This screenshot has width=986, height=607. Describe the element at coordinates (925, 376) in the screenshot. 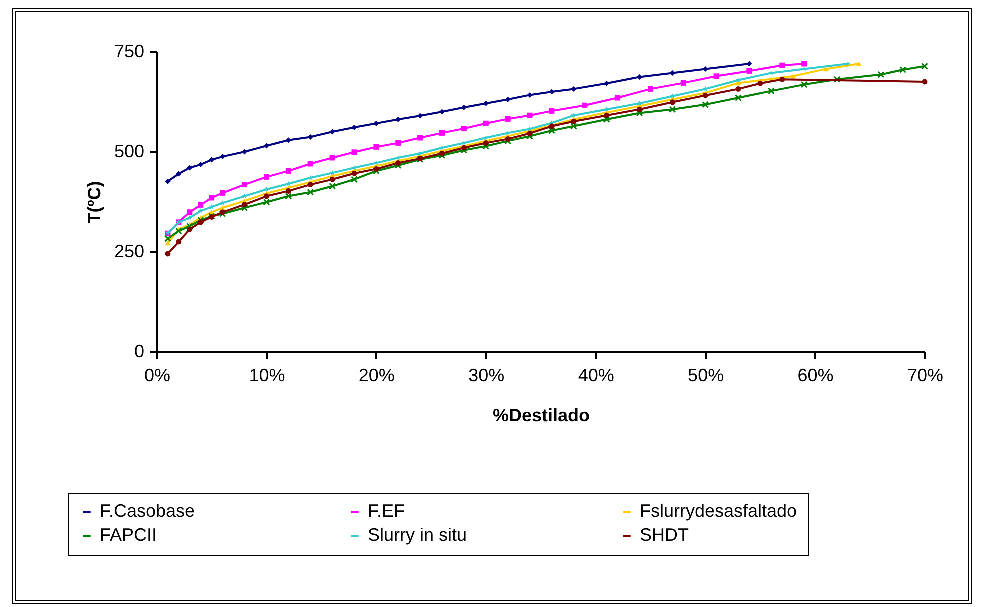

I see `x-tick-label: 70%` at that location.